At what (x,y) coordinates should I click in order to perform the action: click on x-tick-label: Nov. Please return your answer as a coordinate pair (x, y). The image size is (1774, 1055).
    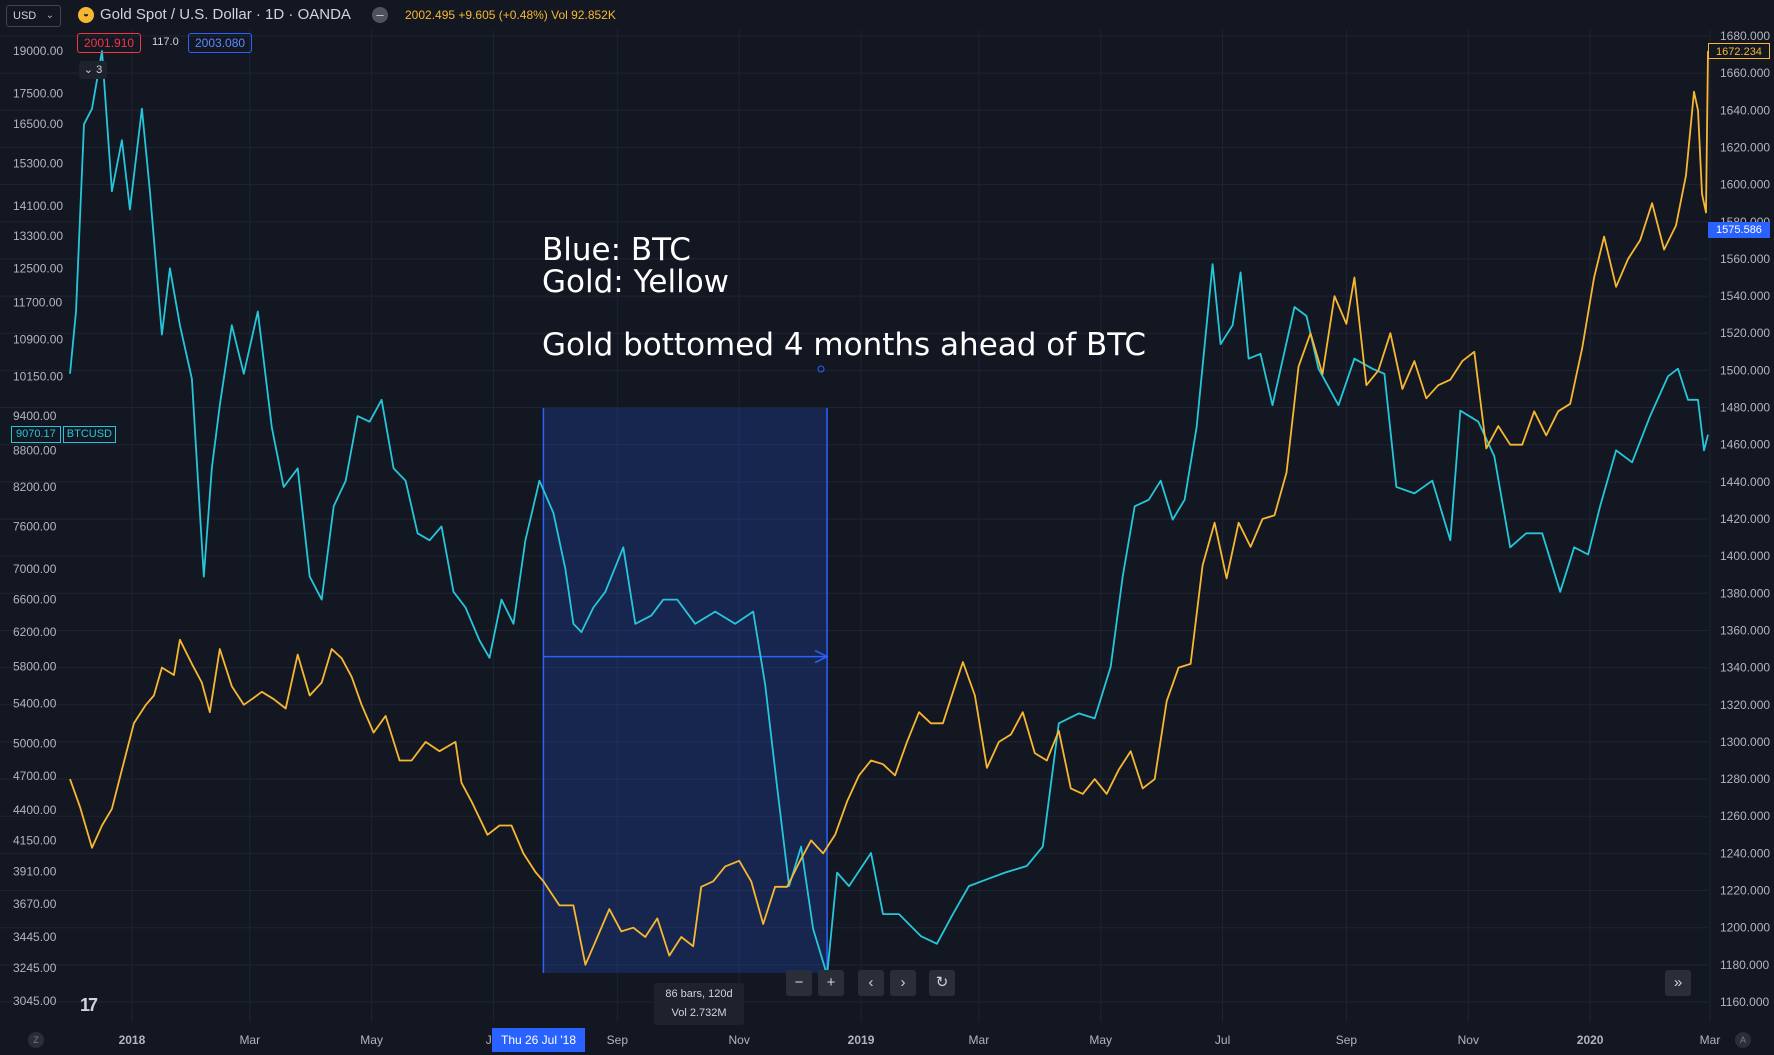
    Looking at the image, I should click on (1468, 1040).